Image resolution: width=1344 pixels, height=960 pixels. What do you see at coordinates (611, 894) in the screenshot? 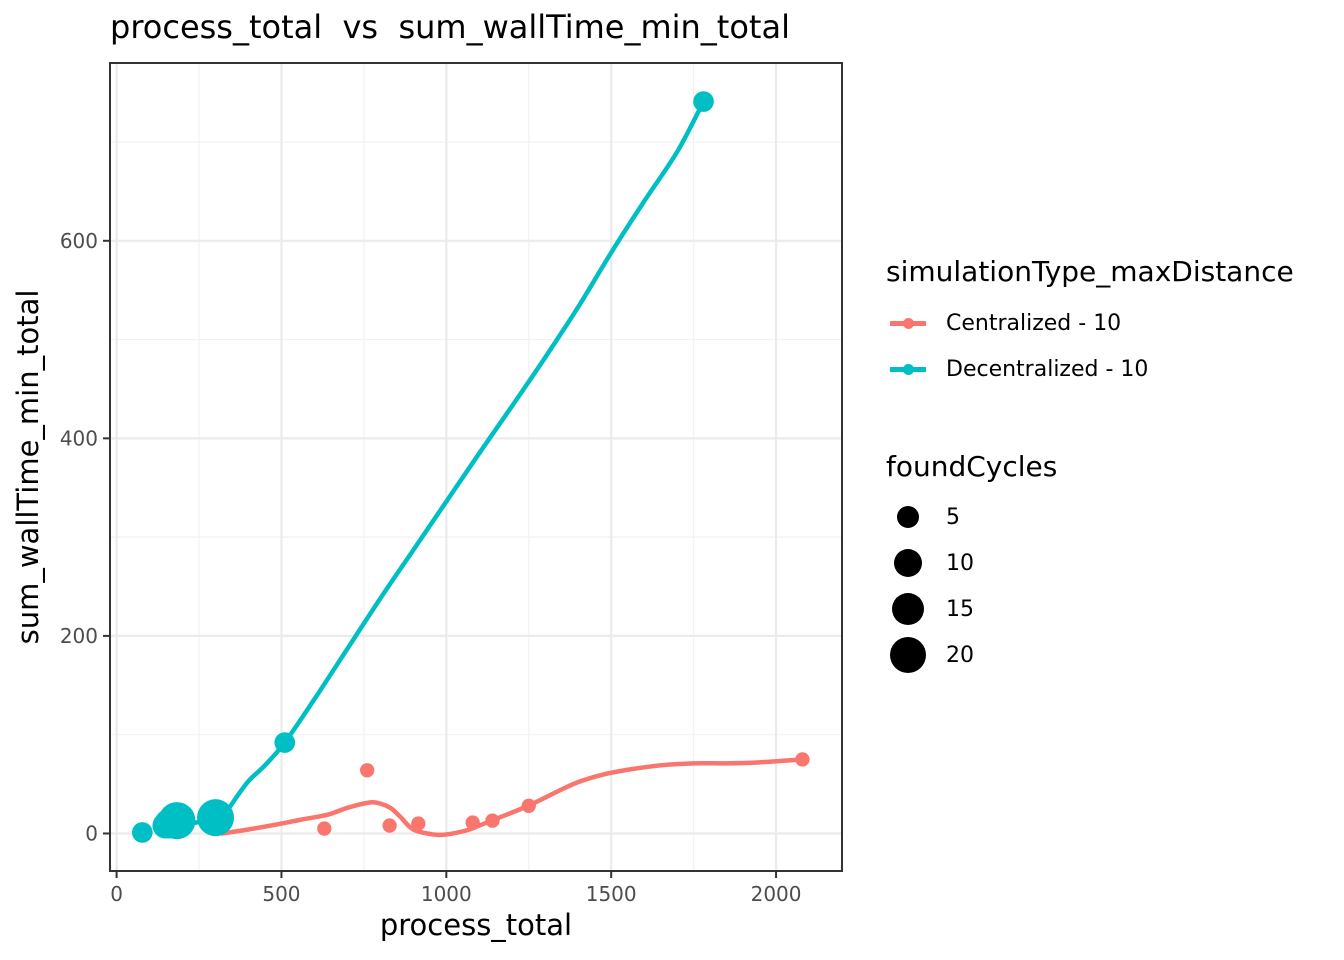
I see `x-tick-label: 1500` at bounding box center [611, 894].